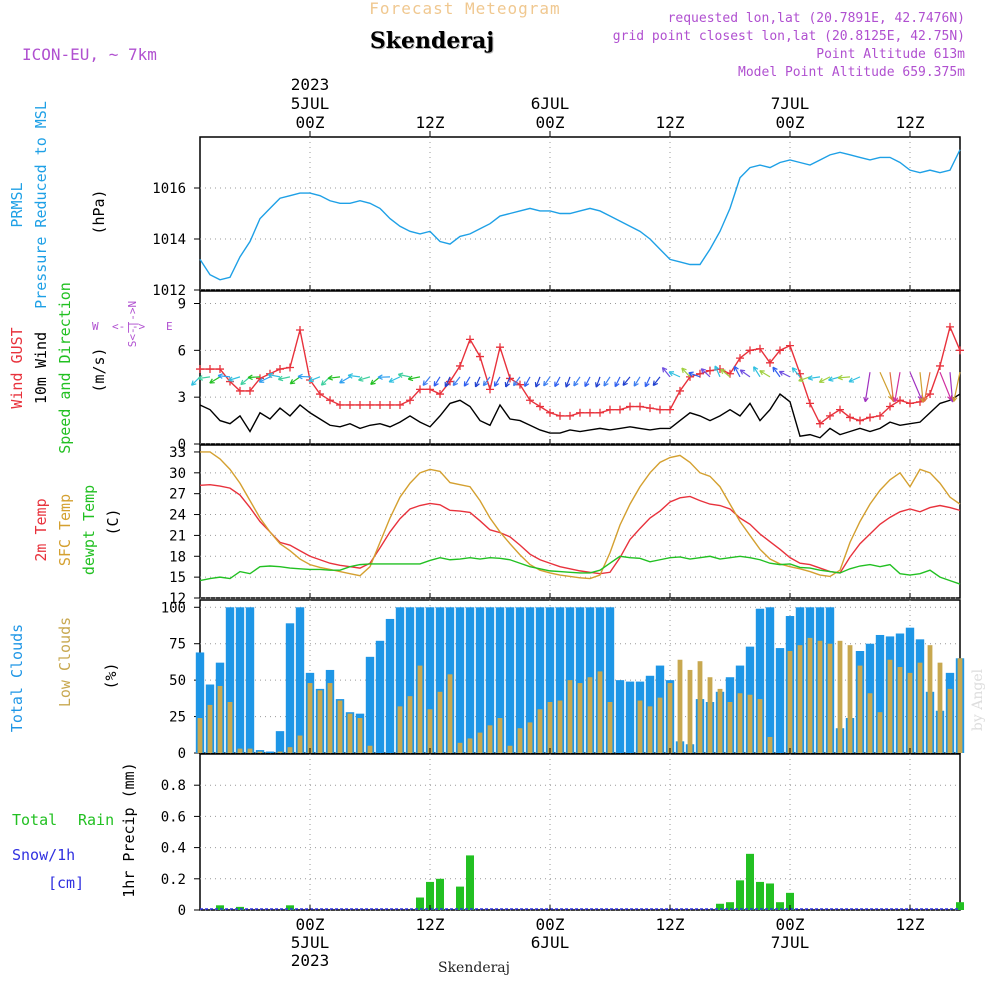  I want to click on compass-w: W, so click(95, 326).